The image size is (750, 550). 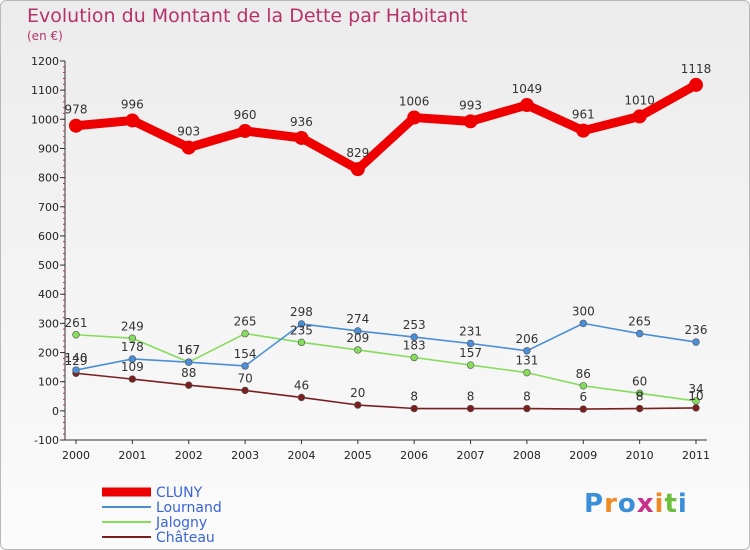 I want to click on data-label: 6, so click(x=583, y=397).